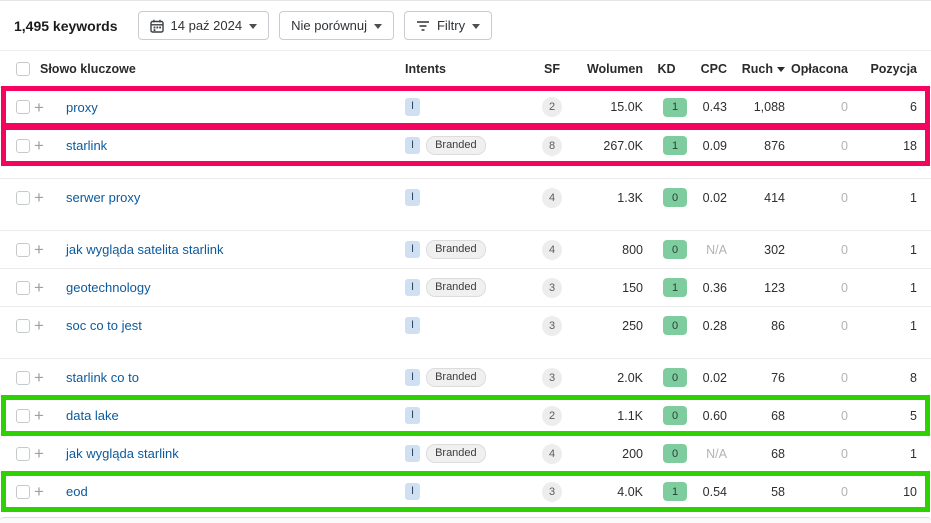 The height and width of the screenshot is (523, 931). What do you see at coordinates (713, 69) in the screenshot?
I see `column-header-cpc: CPC` at bounding box center [713, 69].